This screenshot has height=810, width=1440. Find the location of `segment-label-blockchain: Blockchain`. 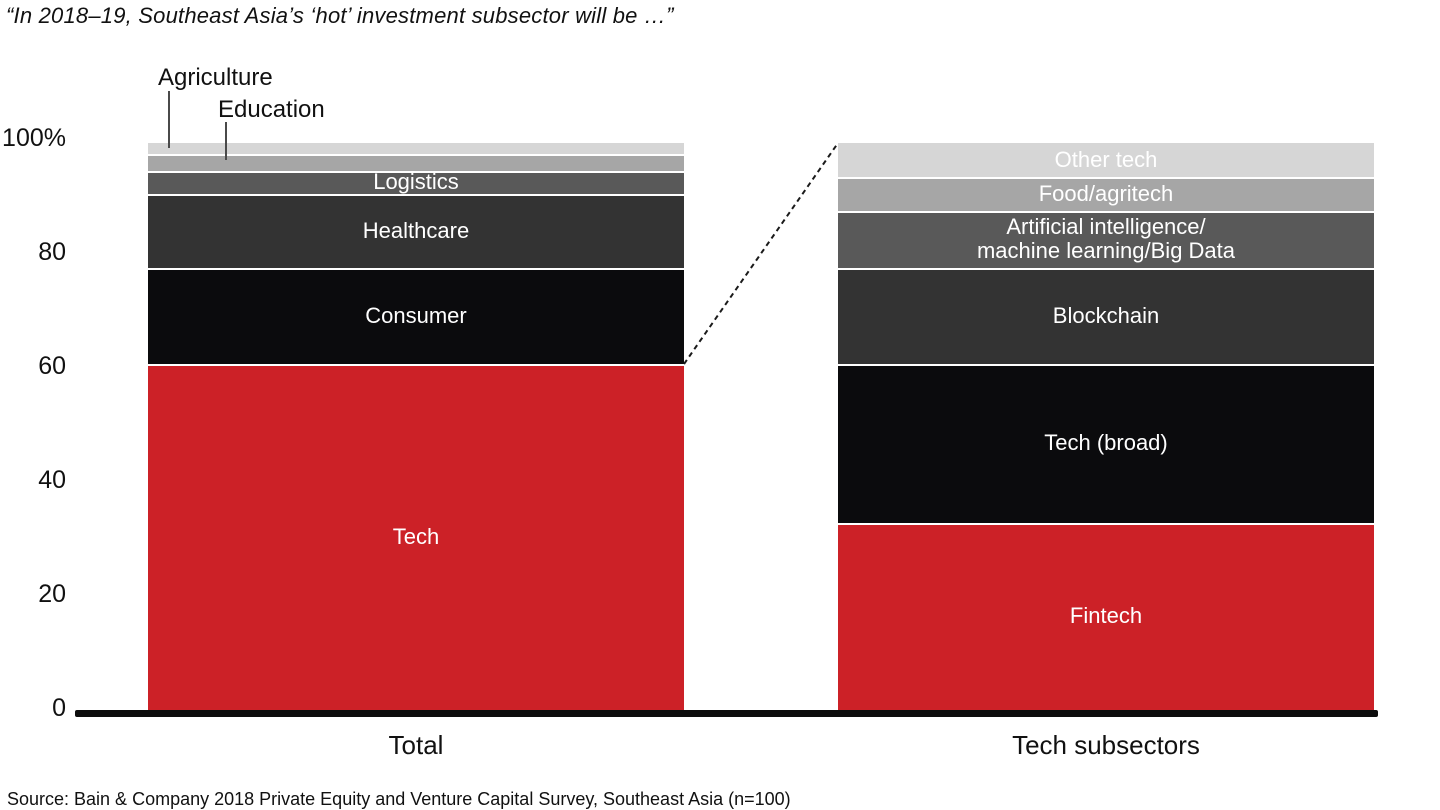

segment-label-blockchain: Blockchain is located at coordinates (1106, 315).